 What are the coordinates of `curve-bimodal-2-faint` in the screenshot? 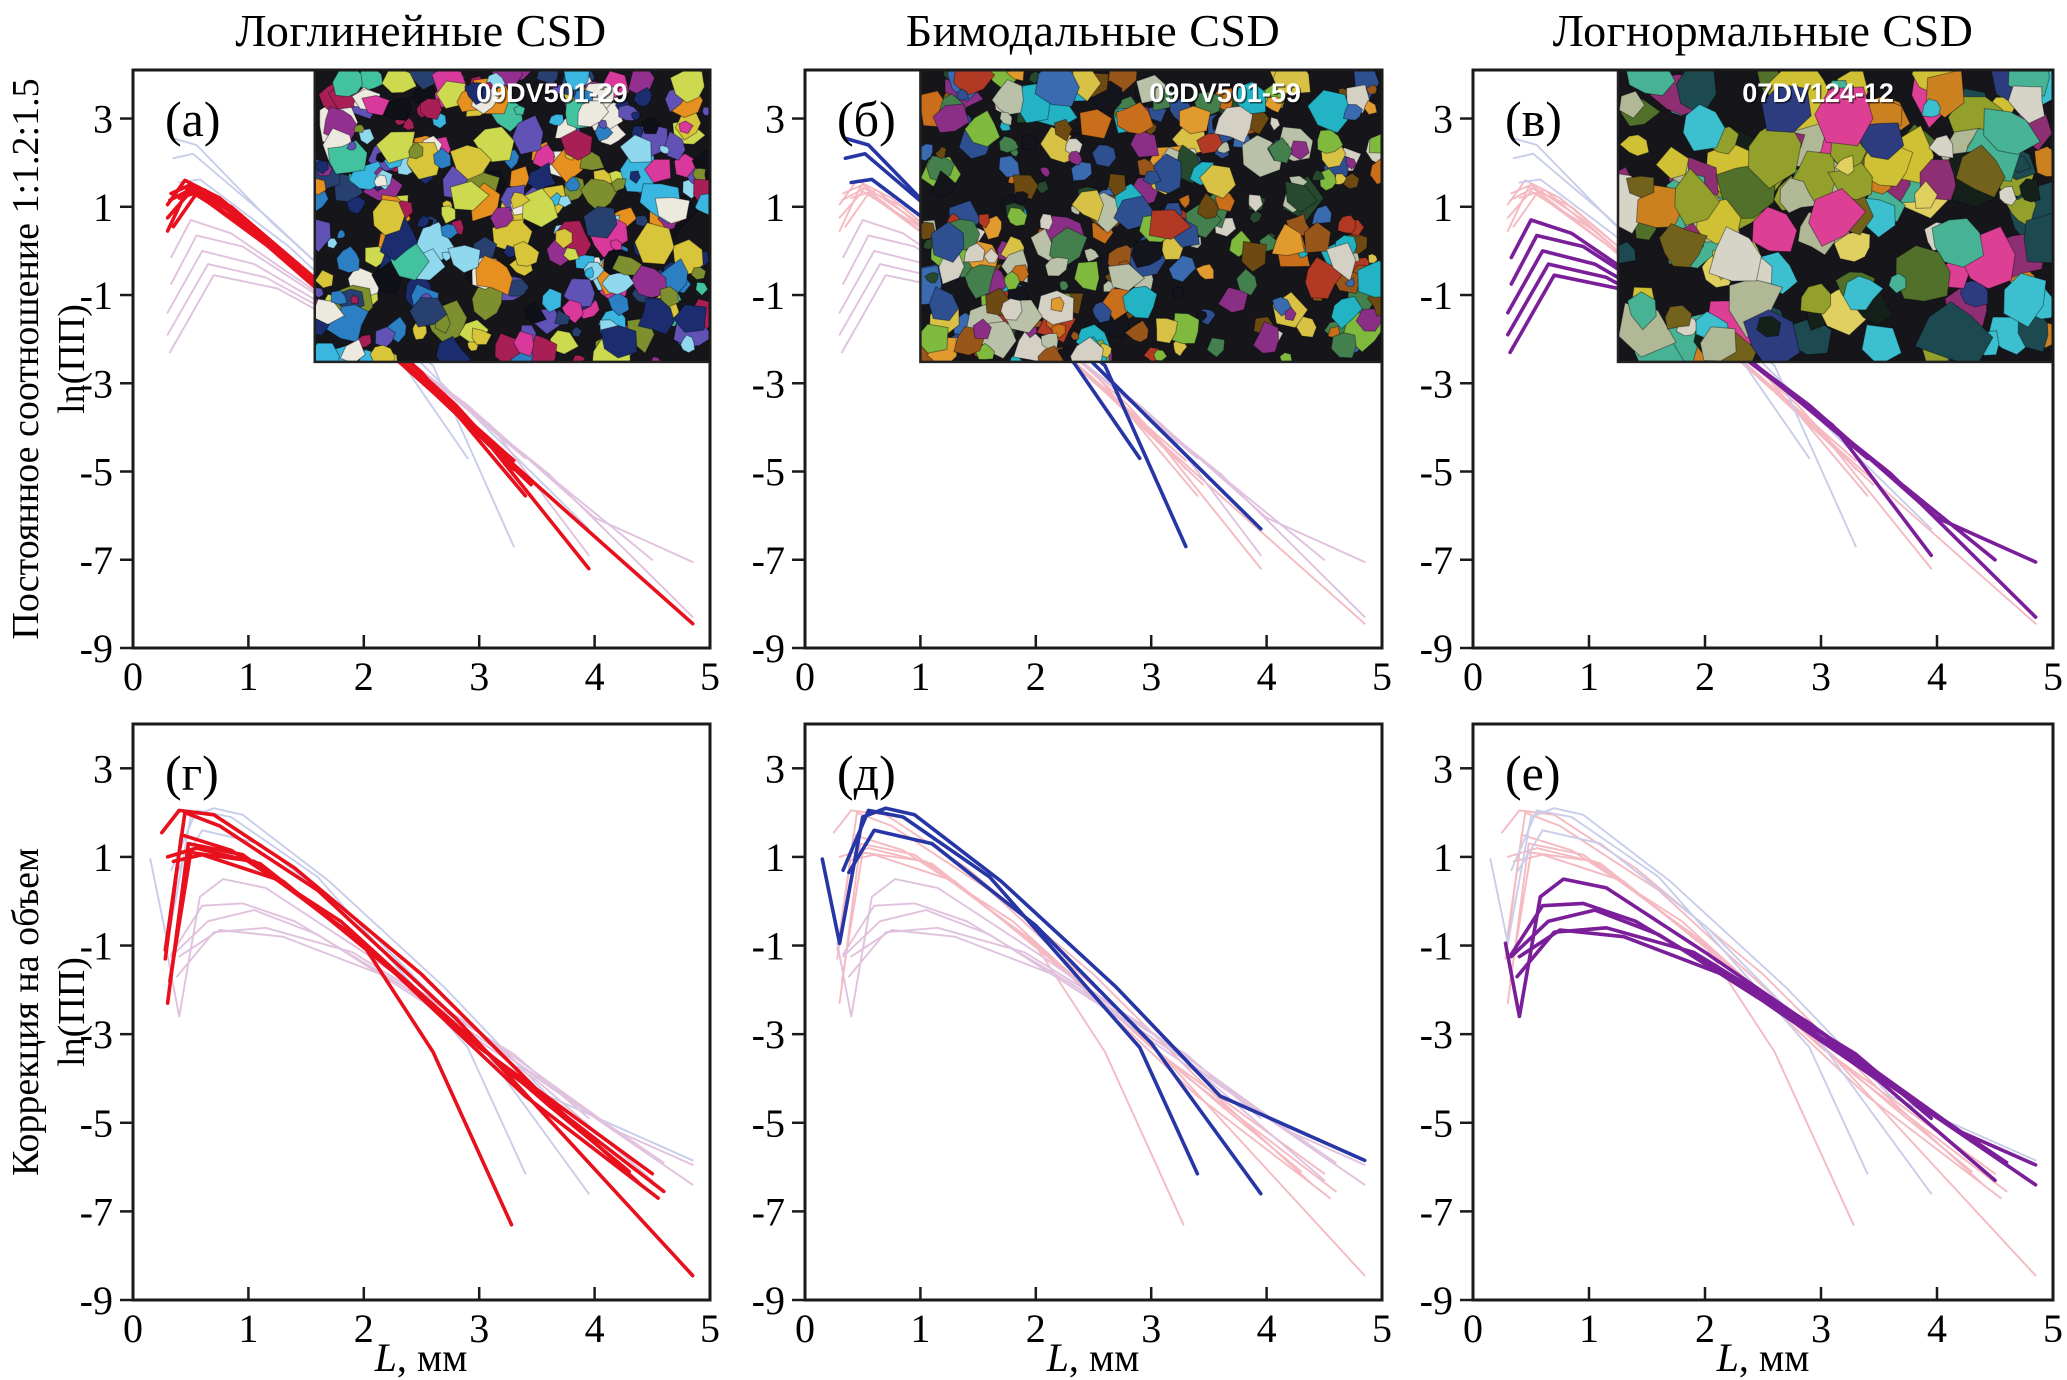 It's located at (382, 1012).